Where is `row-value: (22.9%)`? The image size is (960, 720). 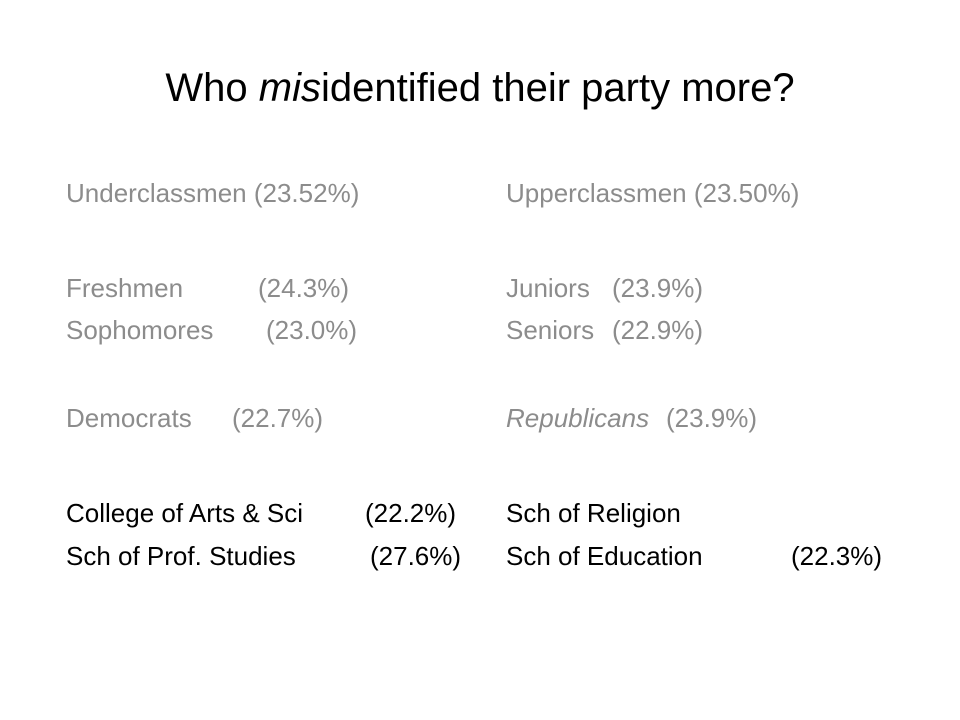
row-value: (22.9%) is located at coordinates (658, 330).